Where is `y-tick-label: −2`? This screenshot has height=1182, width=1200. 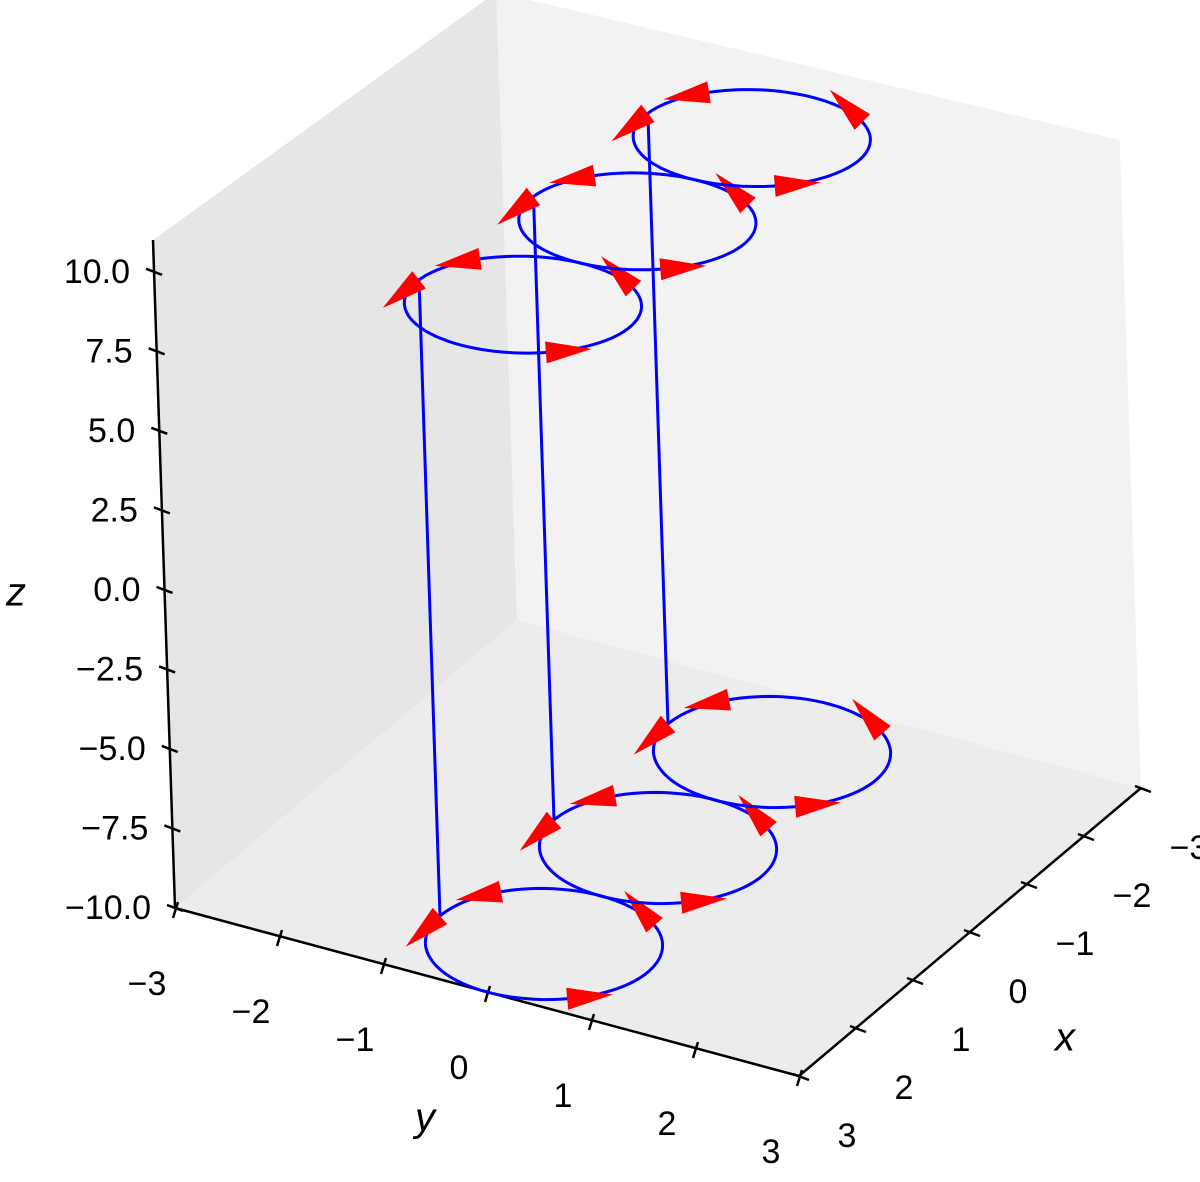
y-tick-label: −2 is located at coordinates (251, 1012).